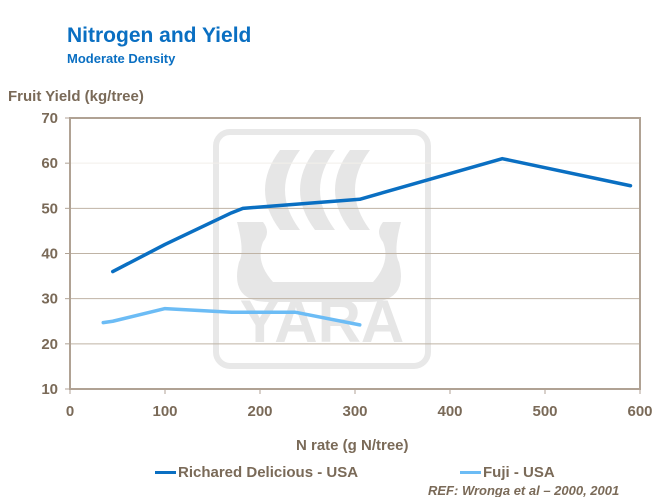 The image size is (663, 497). I want to click on reference-note: REF: Wronga et al – 2000, 2001, so click(524, 490).